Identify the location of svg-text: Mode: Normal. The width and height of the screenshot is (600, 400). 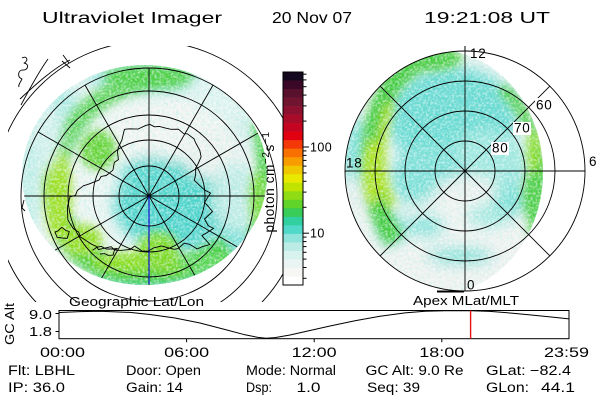
(291, 370).